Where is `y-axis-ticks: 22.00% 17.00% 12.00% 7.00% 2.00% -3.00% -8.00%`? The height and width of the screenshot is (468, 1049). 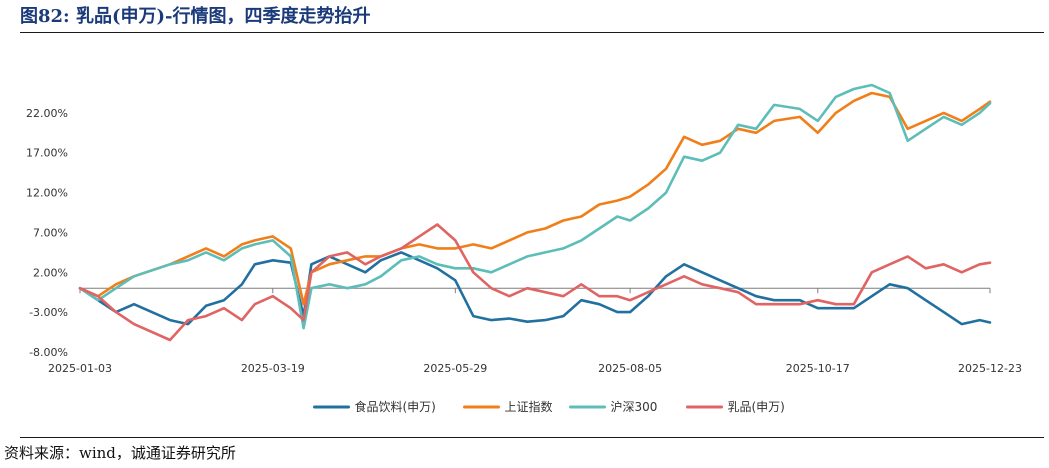
y-axis-ticks: 22.00% 17.00% 12.00% 7.00% 2.00% -3.00% -8.00% is located at coordinates (47, 233).